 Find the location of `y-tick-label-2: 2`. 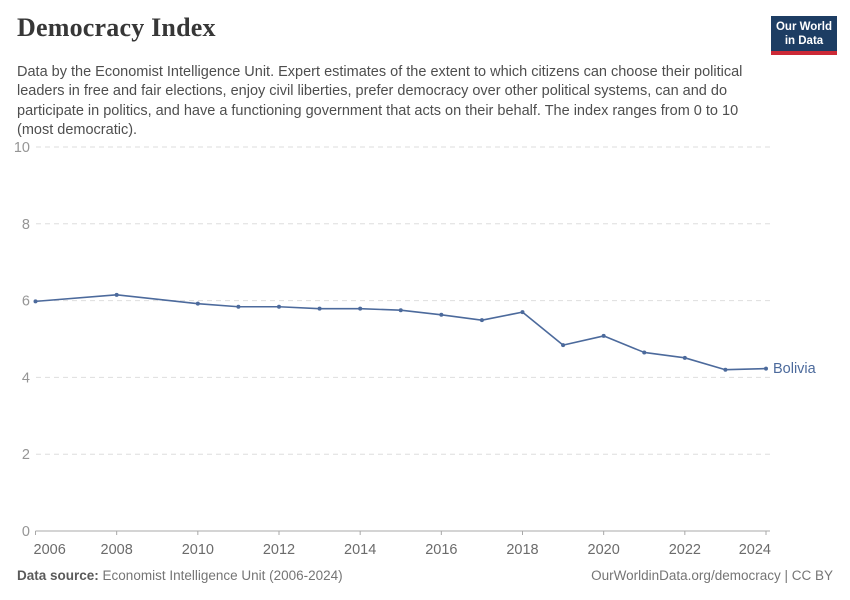

y-tick-label-2: 2 is located at coordinates (26, 455).